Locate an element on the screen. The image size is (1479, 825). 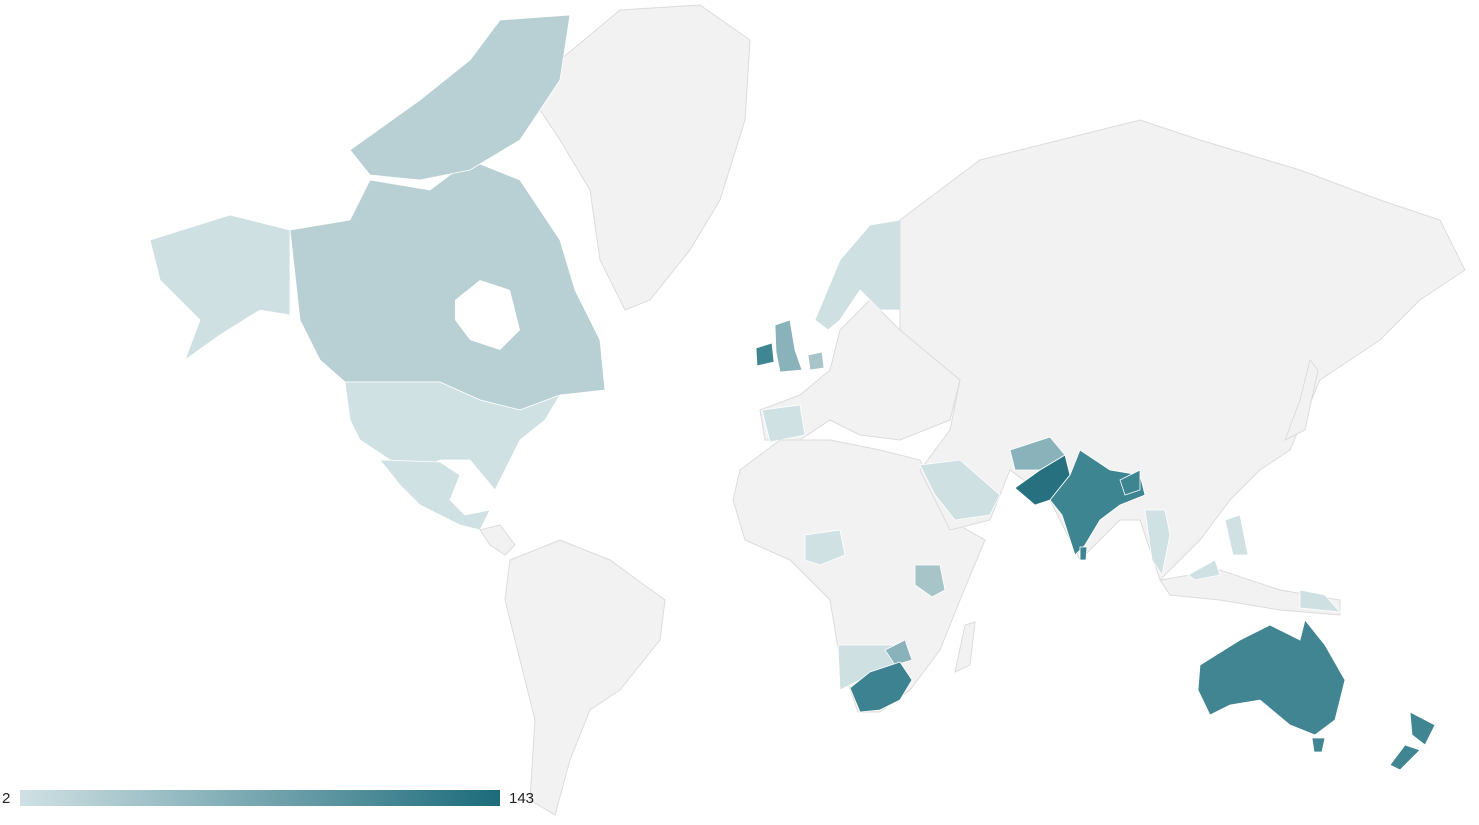
great-britain is located at coordinates (788, 346).